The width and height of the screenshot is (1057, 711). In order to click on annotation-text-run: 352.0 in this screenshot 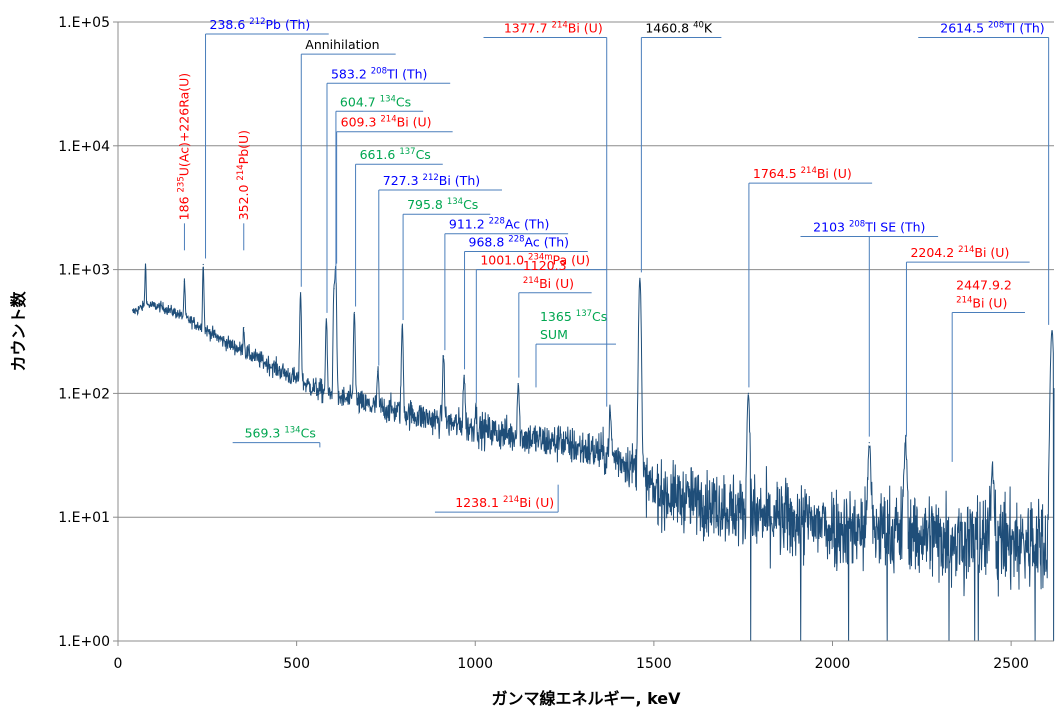, I will do `click(243, 201)`.